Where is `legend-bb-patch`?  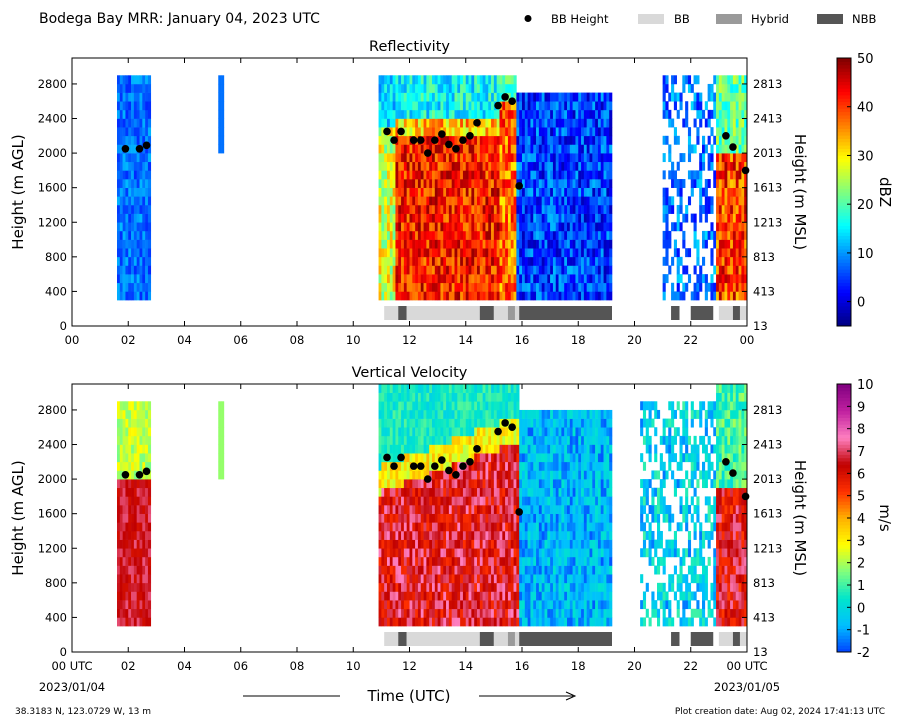 legend-bb-patch is located at coordinates (651, 19).